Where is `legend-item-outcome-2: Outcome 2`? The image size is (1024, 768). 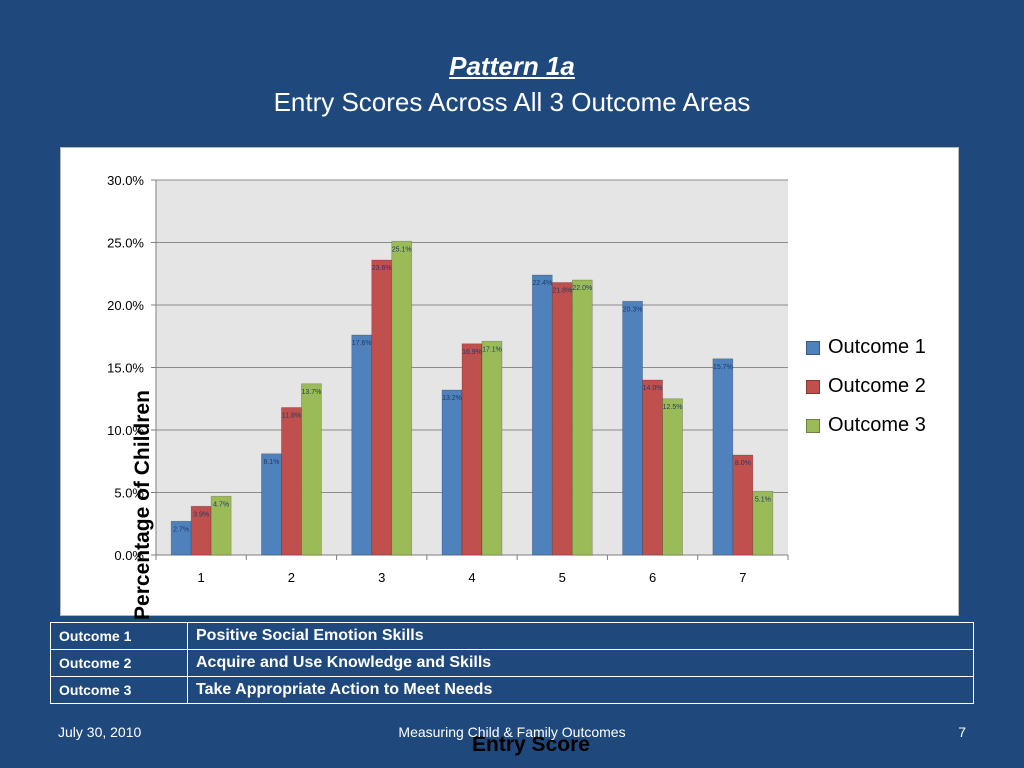 legend-item-outcome-2: Outcome 2 is located at coordinates (881, 386).